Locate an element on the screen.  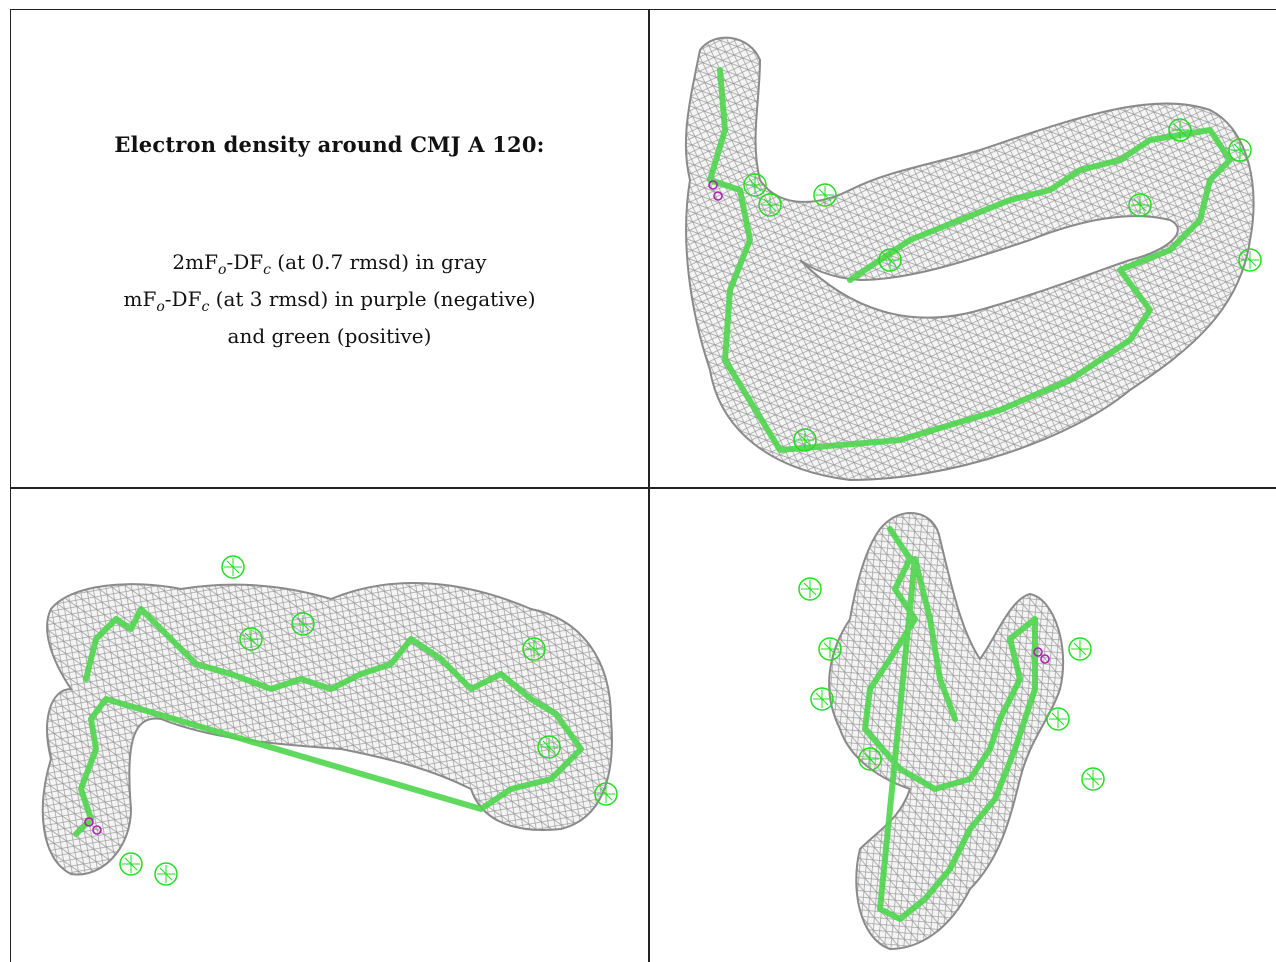
legend-line-1: 2mFo-DFc (at 0.7 rmsd) in gray is located at coordinates (329, 264).